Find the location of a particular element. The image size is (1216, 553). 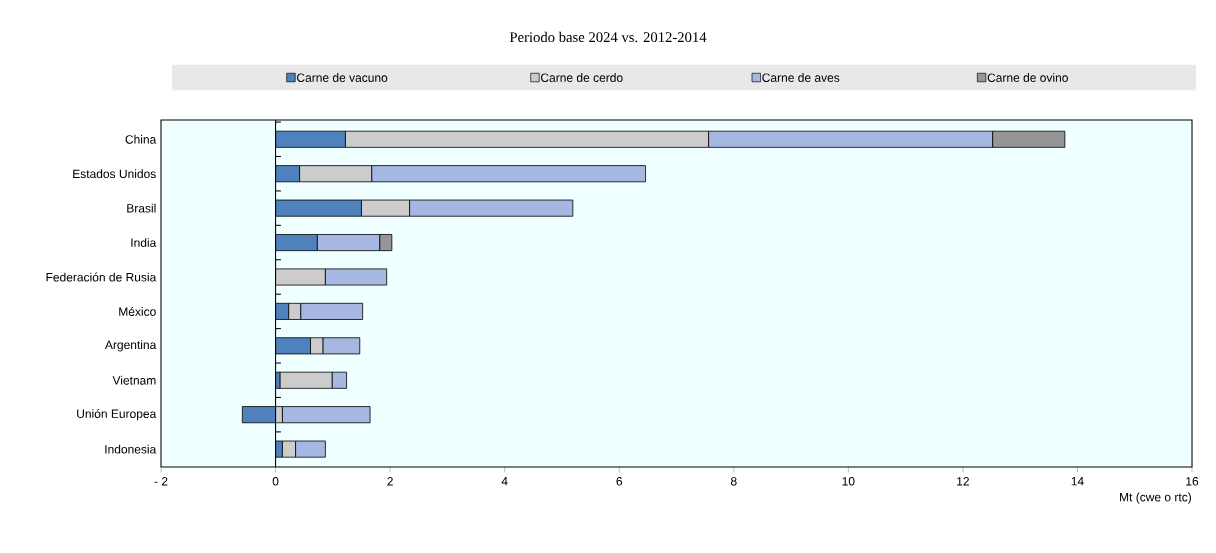

chart-subtitle: Periodo base 2024 vs. 2012-2014 is located at coordinates (608, 37).